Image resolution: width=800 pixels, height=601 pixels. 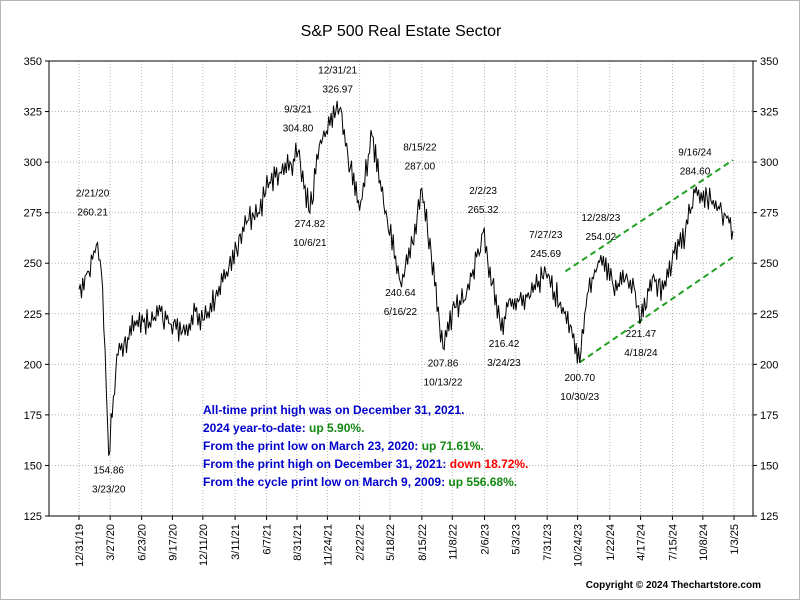 I want to click on x-tick-label: 11/8/22, so click(x=453, y=542).